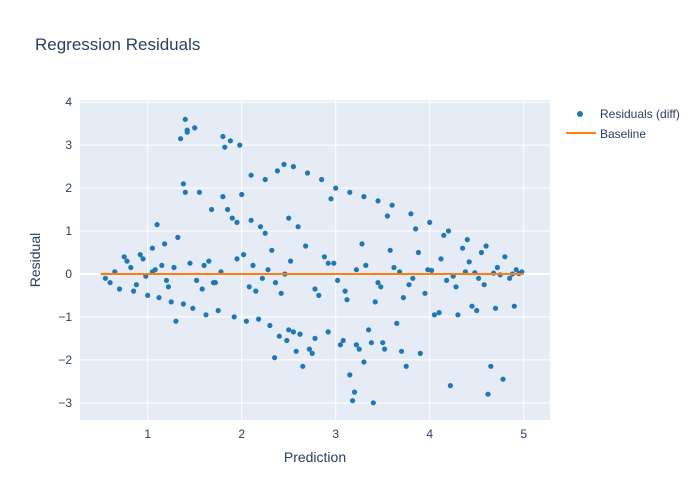 This screenshot has width=700, height=500. I want to click on y-tick-label: 3, so click(68, 145).